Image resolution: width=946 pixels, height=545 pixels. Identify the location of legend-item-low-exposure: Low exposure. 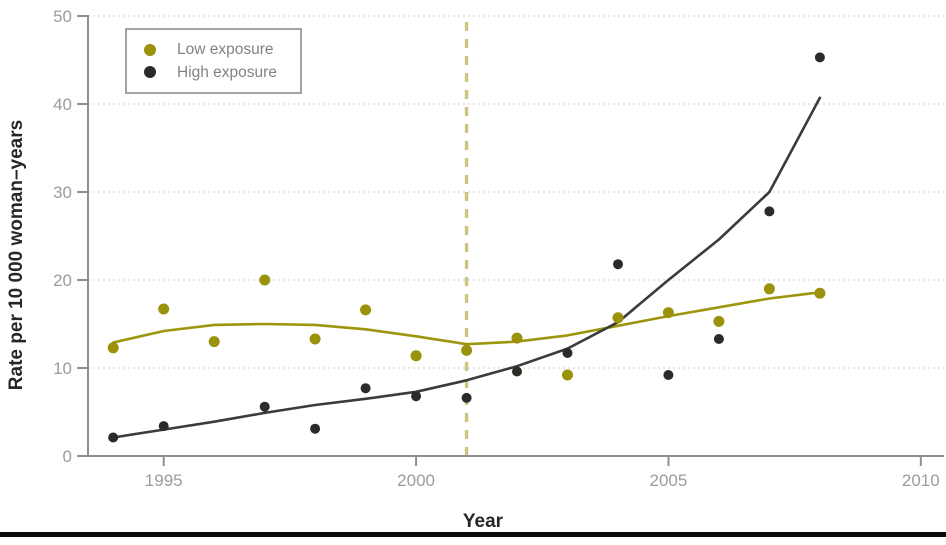
(222, 50).